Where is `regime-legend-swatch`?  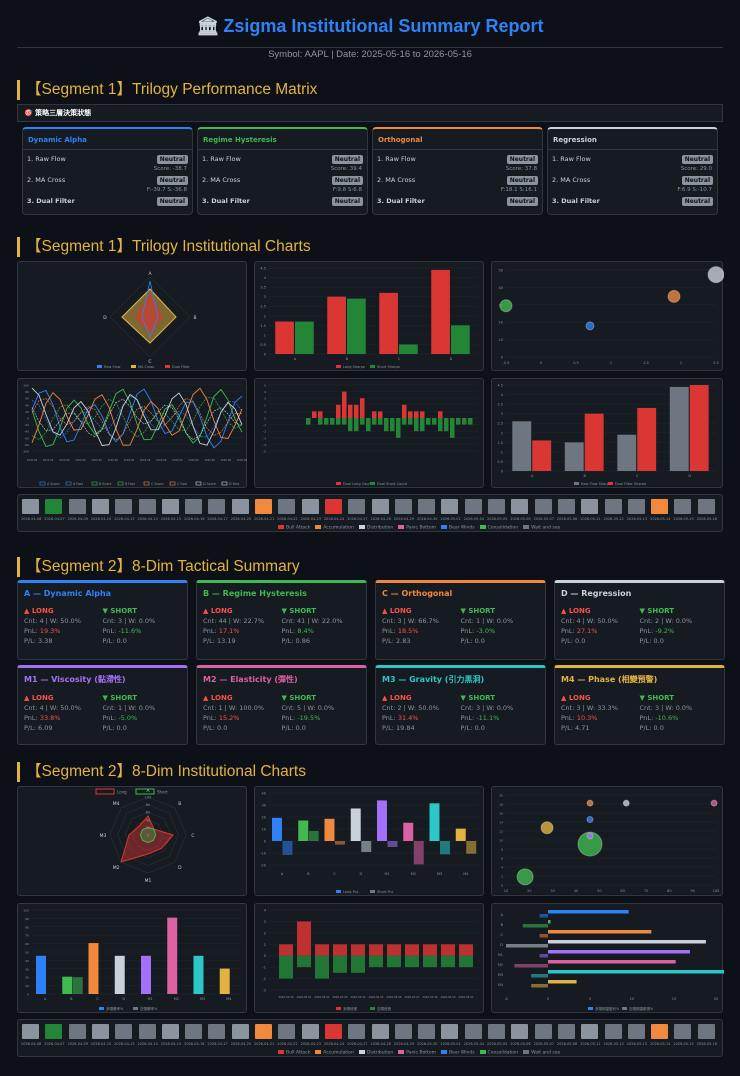
regime-legend-swatch is located at coordinates (401, 1052).